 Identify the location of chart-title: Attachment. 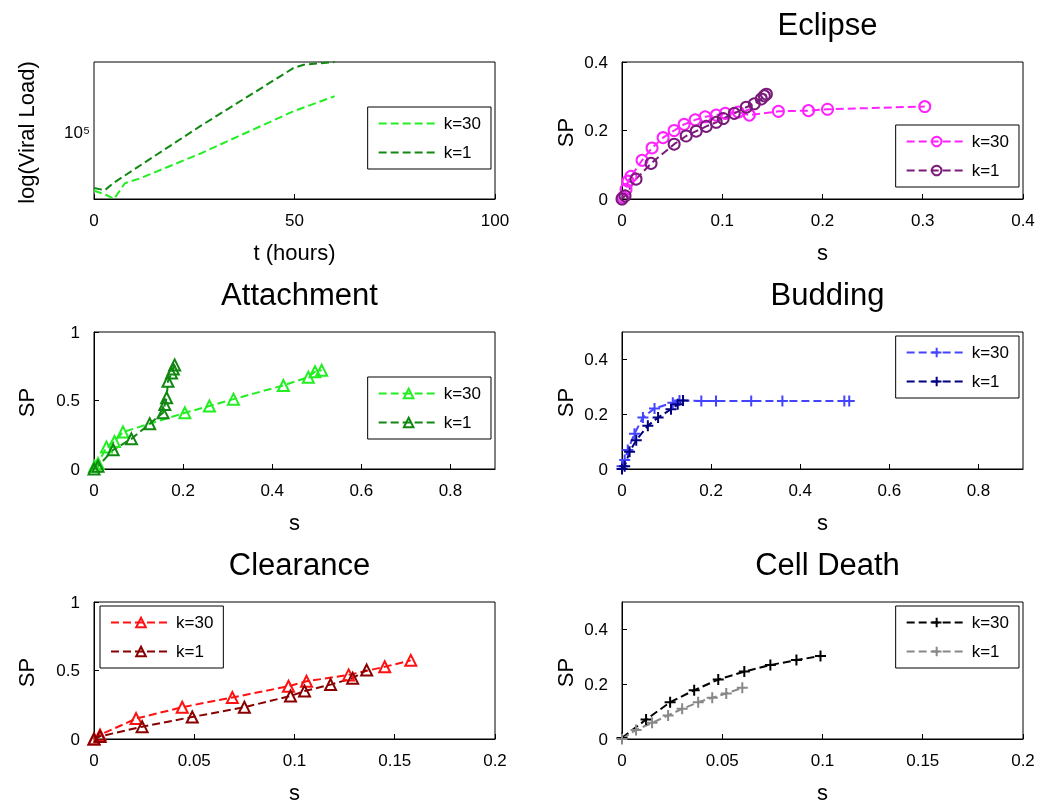
(300, 294).